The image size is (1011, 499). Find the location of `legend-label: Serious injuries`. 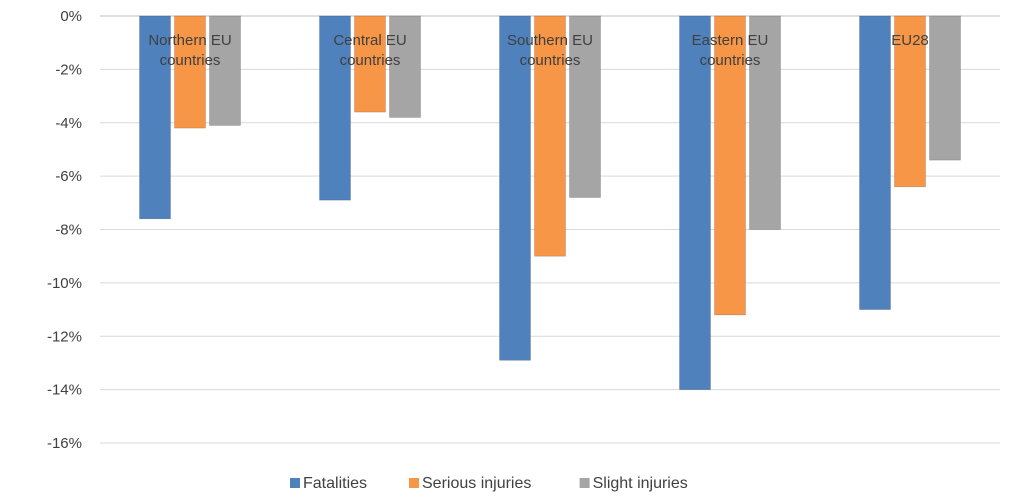

legend-label: Serious injuries is located at coordinates (476, 483).